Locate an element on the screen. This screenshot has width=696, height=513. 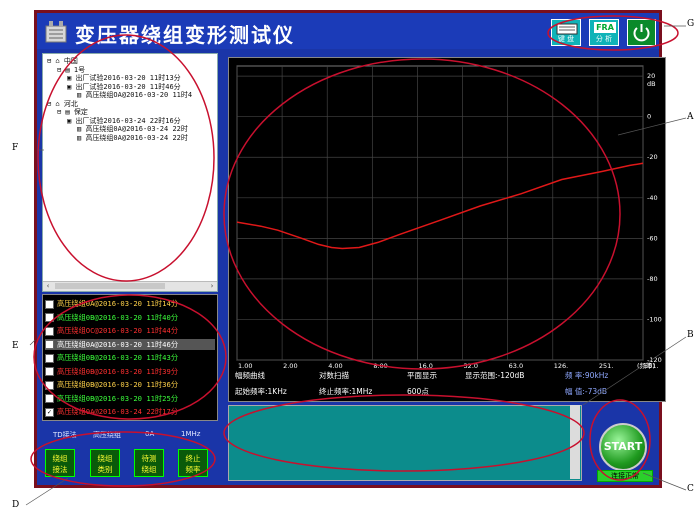
tree-node: ⊟ ▤ 1号 is located at coordinates (71, 70).